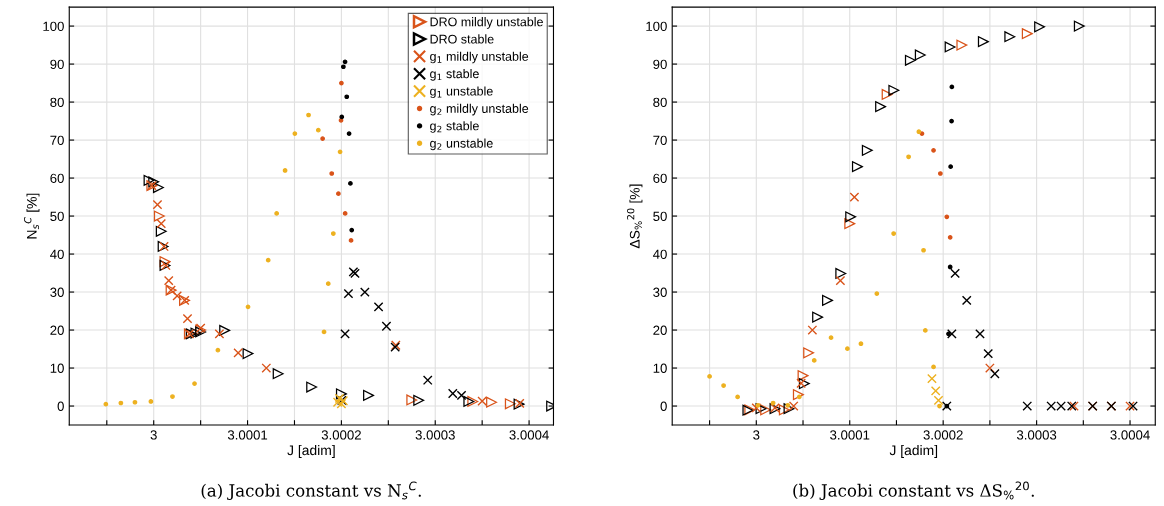 The image size is (1164, 506). What do you see at coordinates (311, 490) in the screenshot?
I see `text: (a) Jacobi constant vs N$_{s}$$^{C}$.` at bounding box center [311, 490].